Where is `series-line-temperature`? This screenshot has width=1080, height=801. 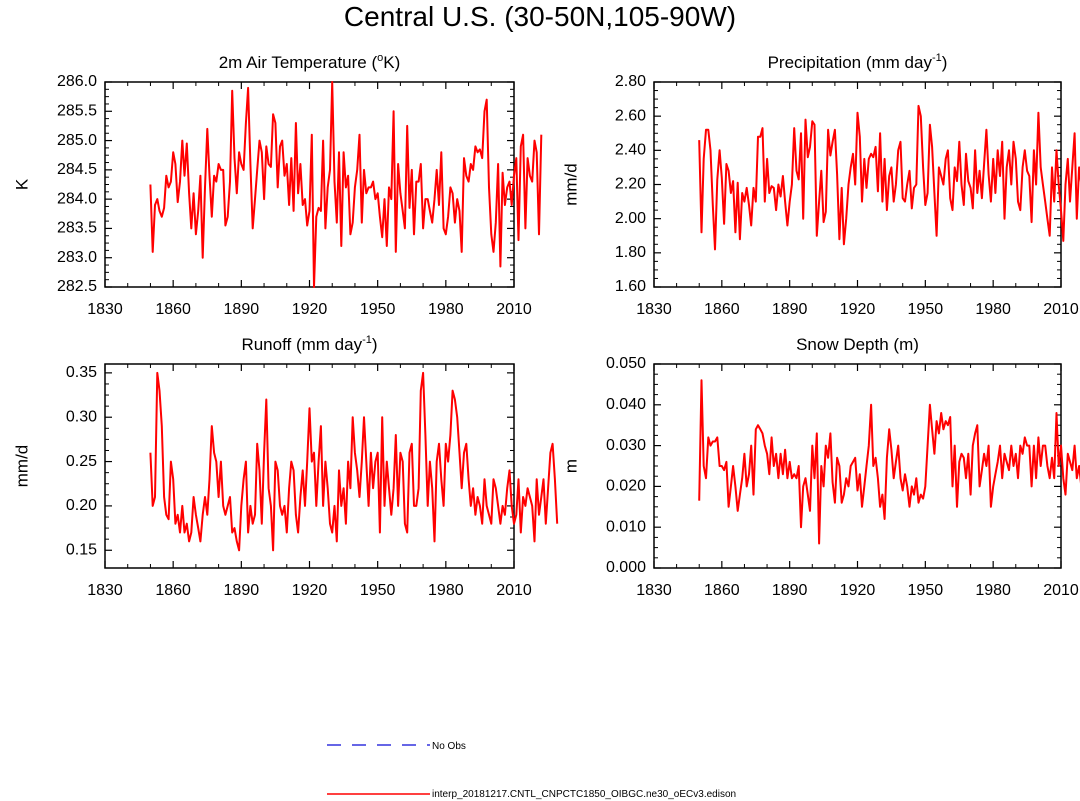 series-line-temperature is located at coordinates (346, 184).